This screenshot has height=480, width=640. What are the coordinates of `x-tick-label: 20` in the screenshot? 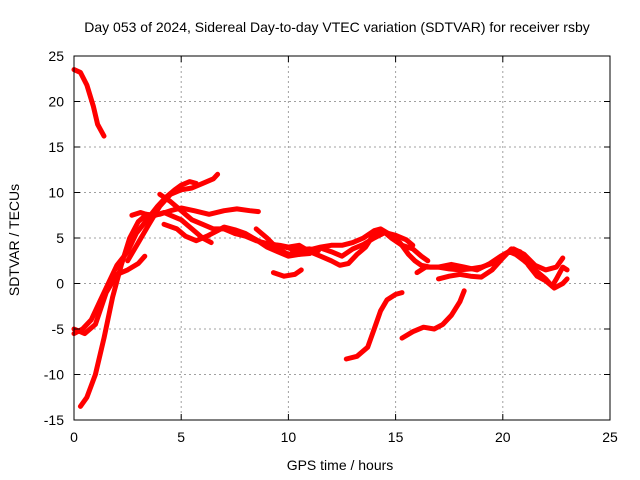 It's located at (503, 437).